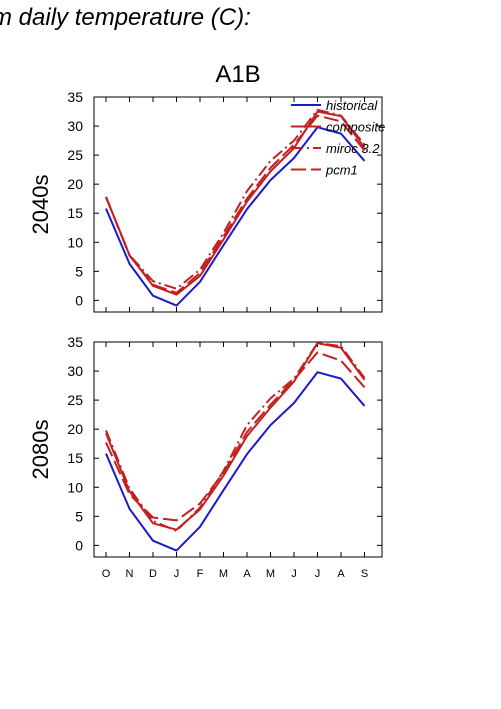 The width and height of the screenshot is (501, 709). Describe the element at coordinates (40, 450) in the screenshot. I see `y-axis-label: 2080s` at that location.